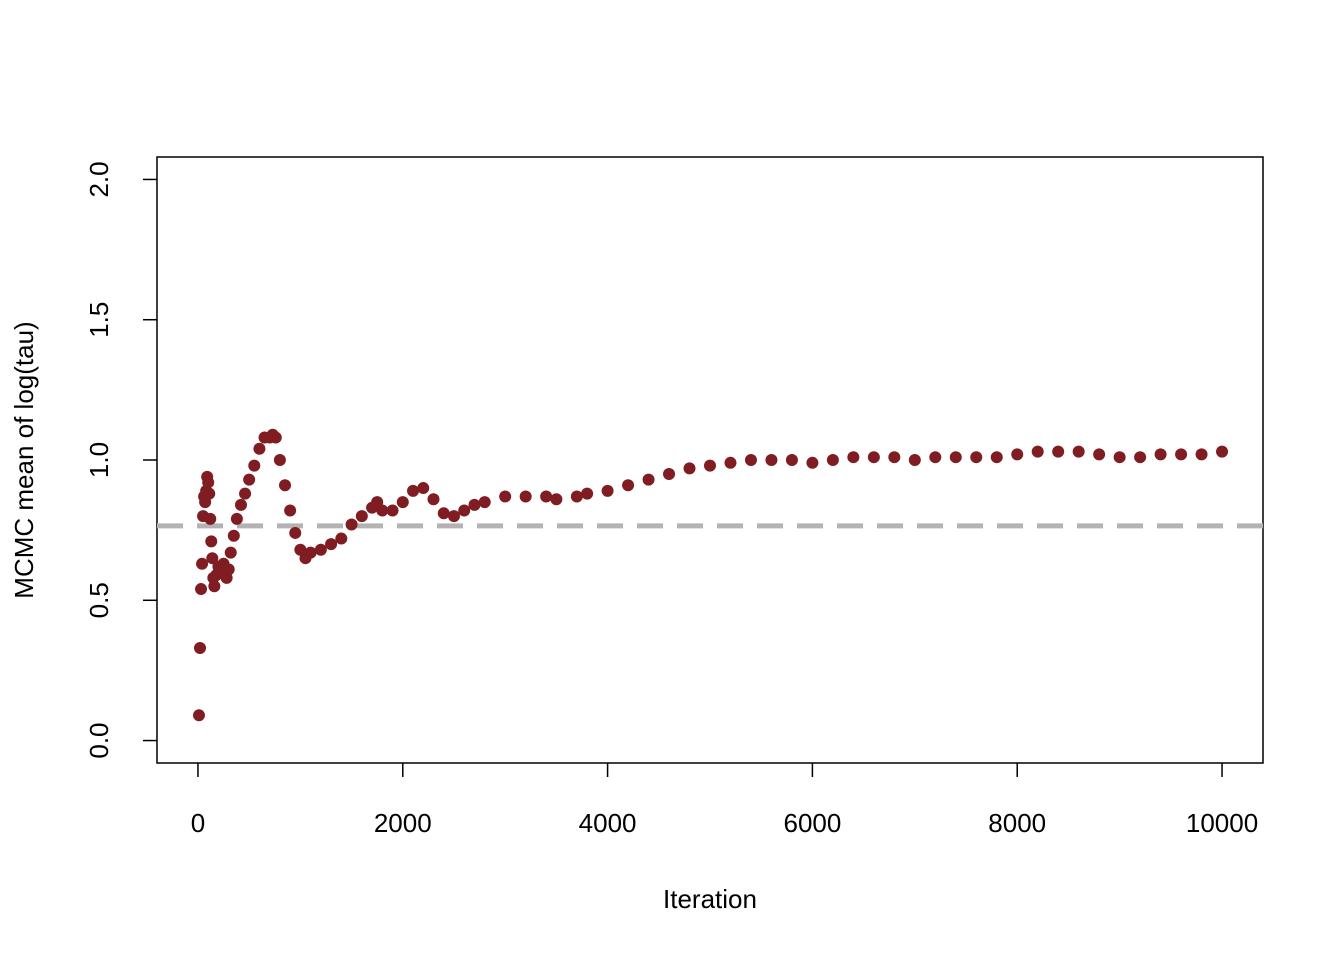 Image resolution: width=1344 pixels, height=960 pixels. Describe the element at coordinates (99, 740) in the screenshot. I see `y-tick-label: 0.0` at that location.